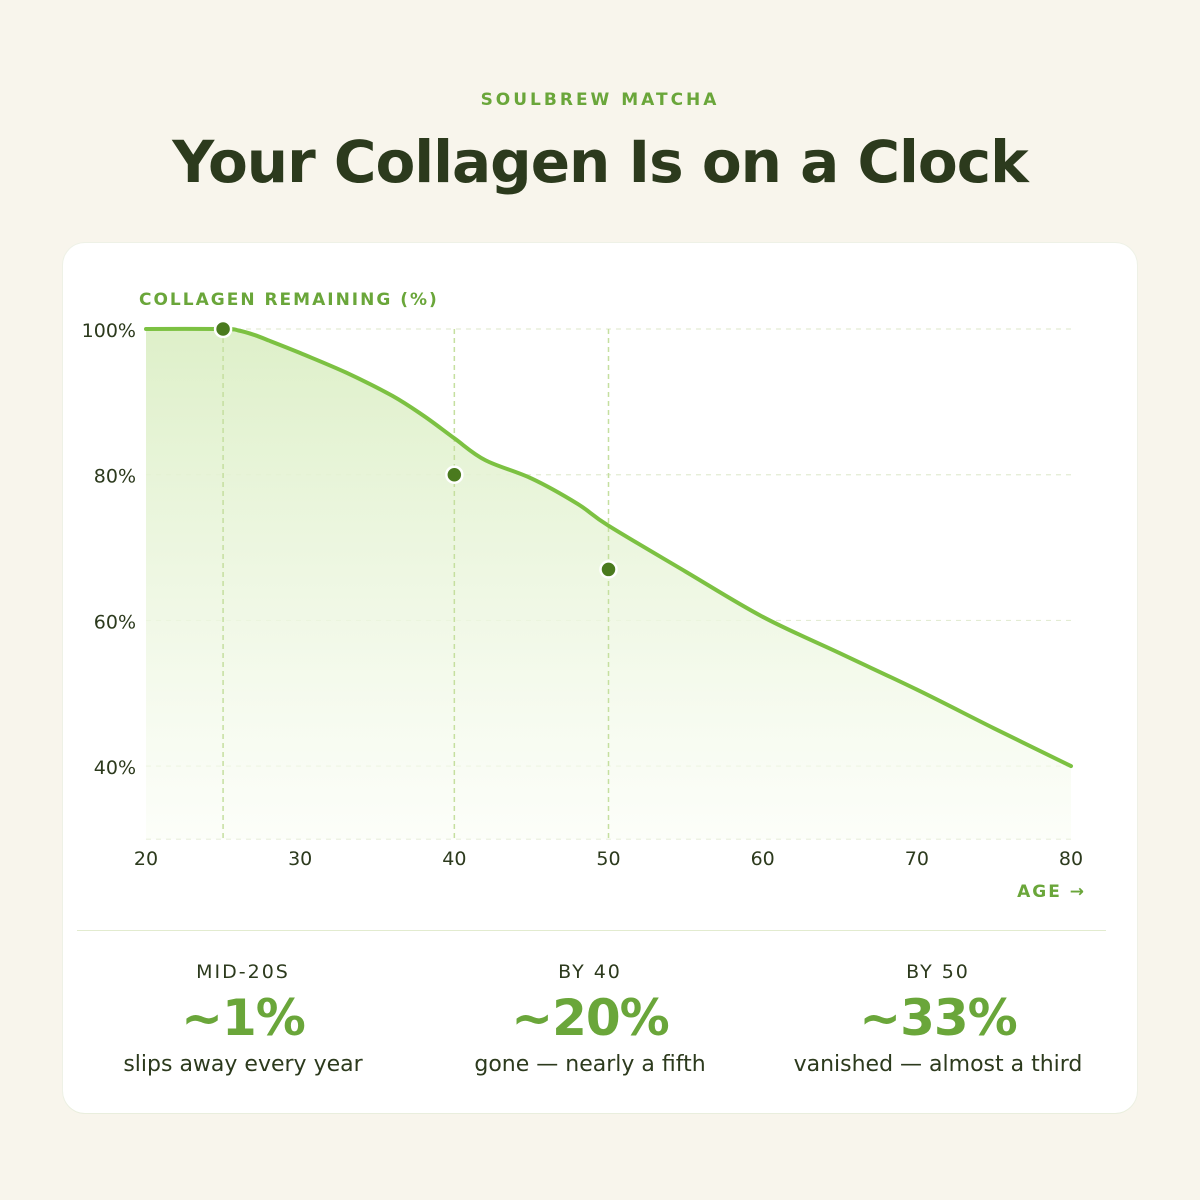  What do you see at coordinates (938, 1064) in the screenshot?
I see `stat-description: vanished — almost a third` at bounding box center [938, 1064].